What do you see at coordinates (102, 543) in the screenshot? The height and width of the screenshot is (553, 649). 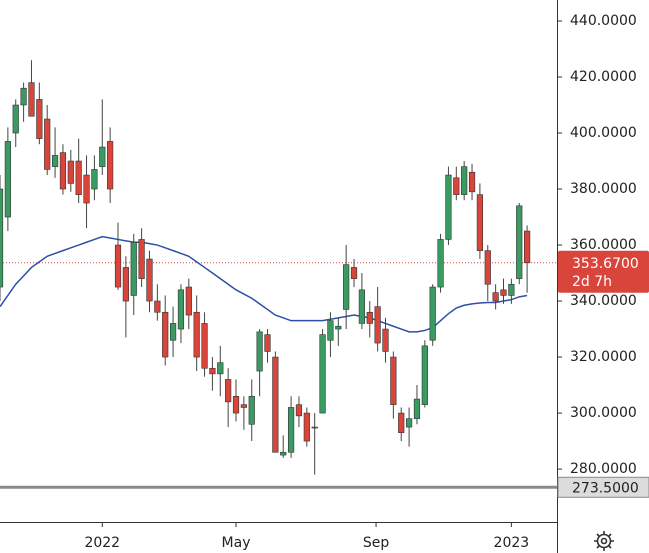 I see `x-tick-label: 2022` at bounding box center [102, 543].